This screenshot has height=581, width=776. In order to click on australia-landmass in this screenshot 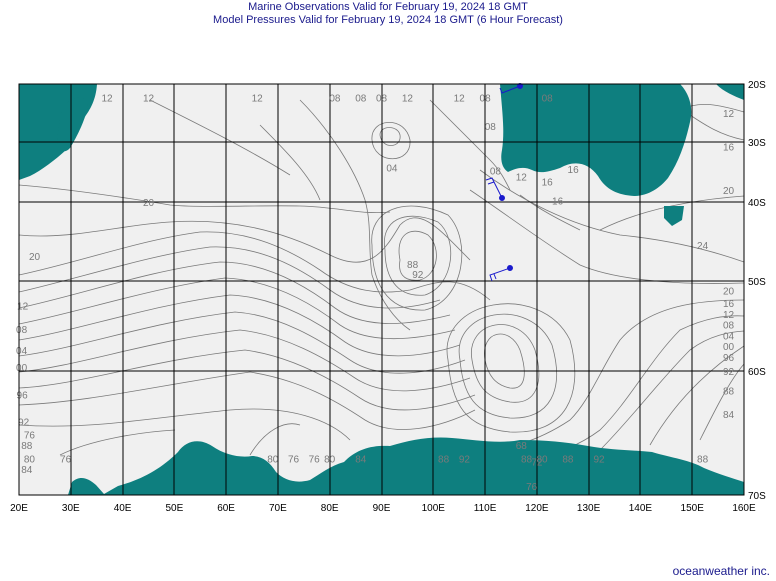, I will do `click(596, 140)`.